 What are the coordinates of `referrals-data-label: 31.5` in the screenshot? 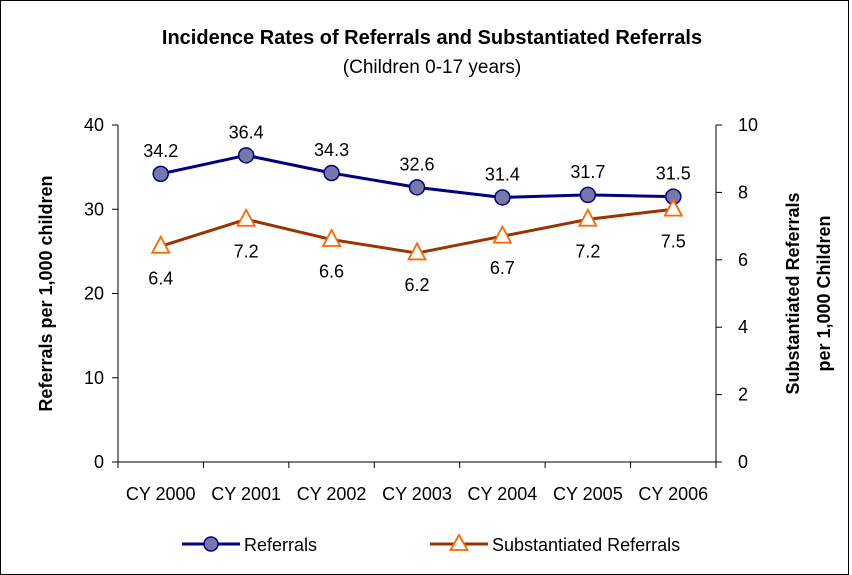 It's located at (673, 174).